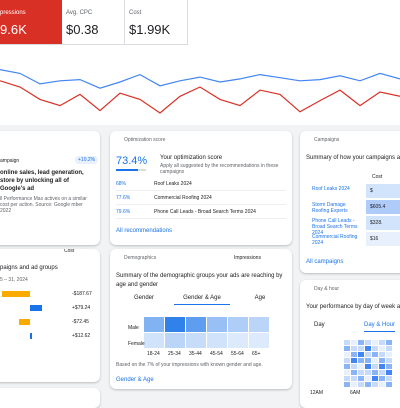 The image size is (400, 408). I want to click on cost-cell: $16, so click(383, 239).